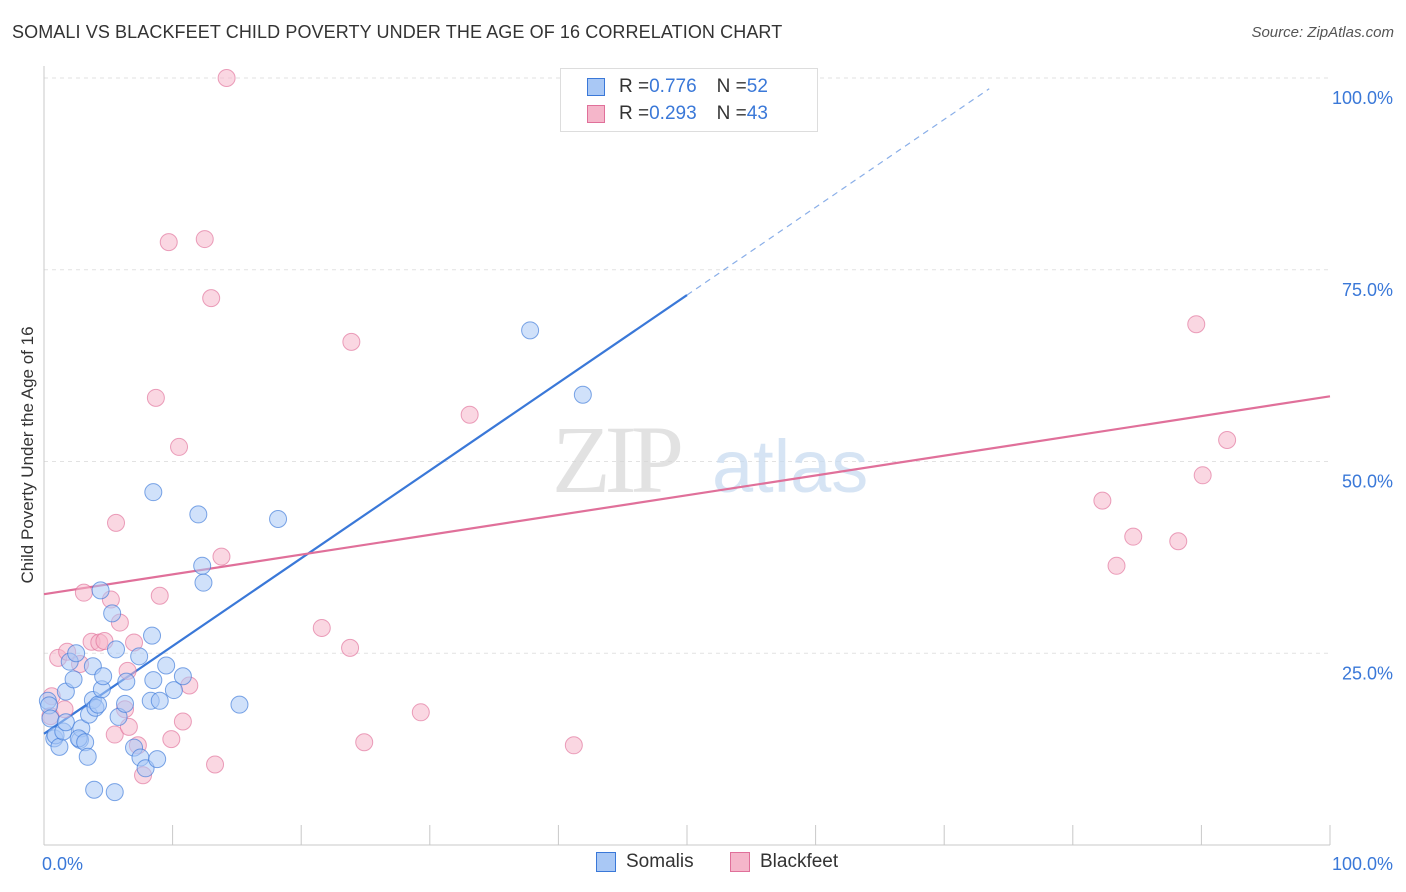  What do you see at coordinates (62, 864) in the screenshot?
I see `x-tick-label-0: 0.0%` at bounding box center [62, 864].